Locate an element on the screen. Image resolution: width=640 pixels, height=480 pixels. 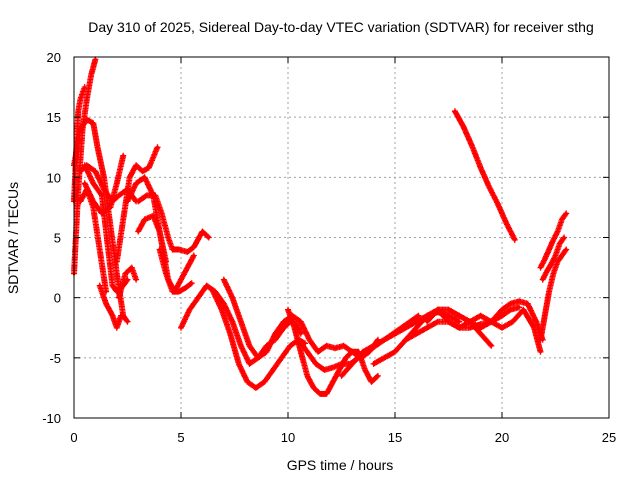
x-tick-label: 5 is located at coordinates (180, 437).